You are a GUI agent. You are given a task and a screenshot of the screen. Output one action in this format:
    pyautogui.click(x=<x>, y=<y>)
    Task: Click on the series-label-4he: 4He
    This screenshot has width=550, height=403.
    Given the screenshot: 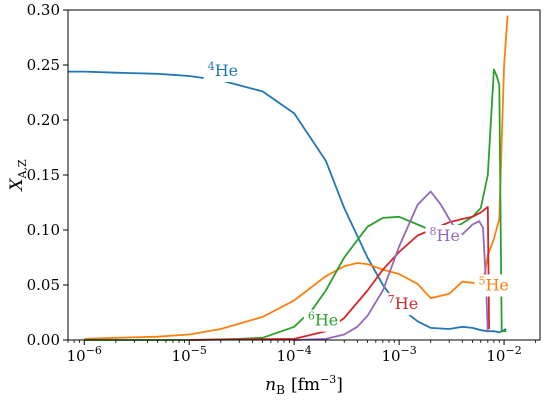 What is the action you would take?
    pyautogui.click(x=223, y=70)
    